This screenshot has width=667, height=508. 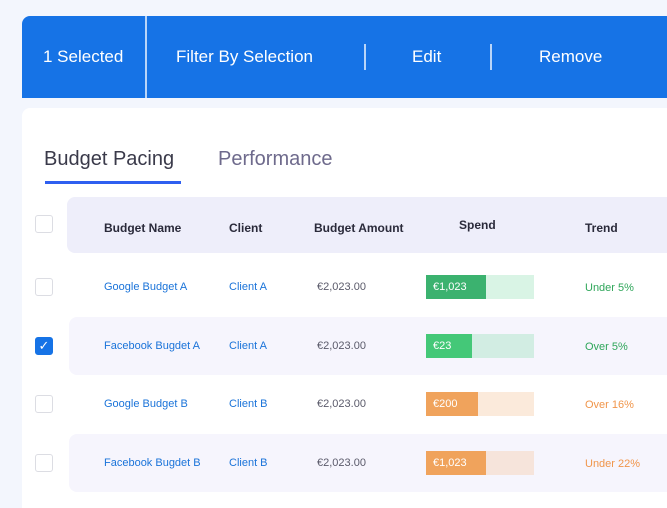 What do you see at coordinates (275, 159) in the screenshot?
I see `tab-performance: Performance` at bounding box center [275, 159].